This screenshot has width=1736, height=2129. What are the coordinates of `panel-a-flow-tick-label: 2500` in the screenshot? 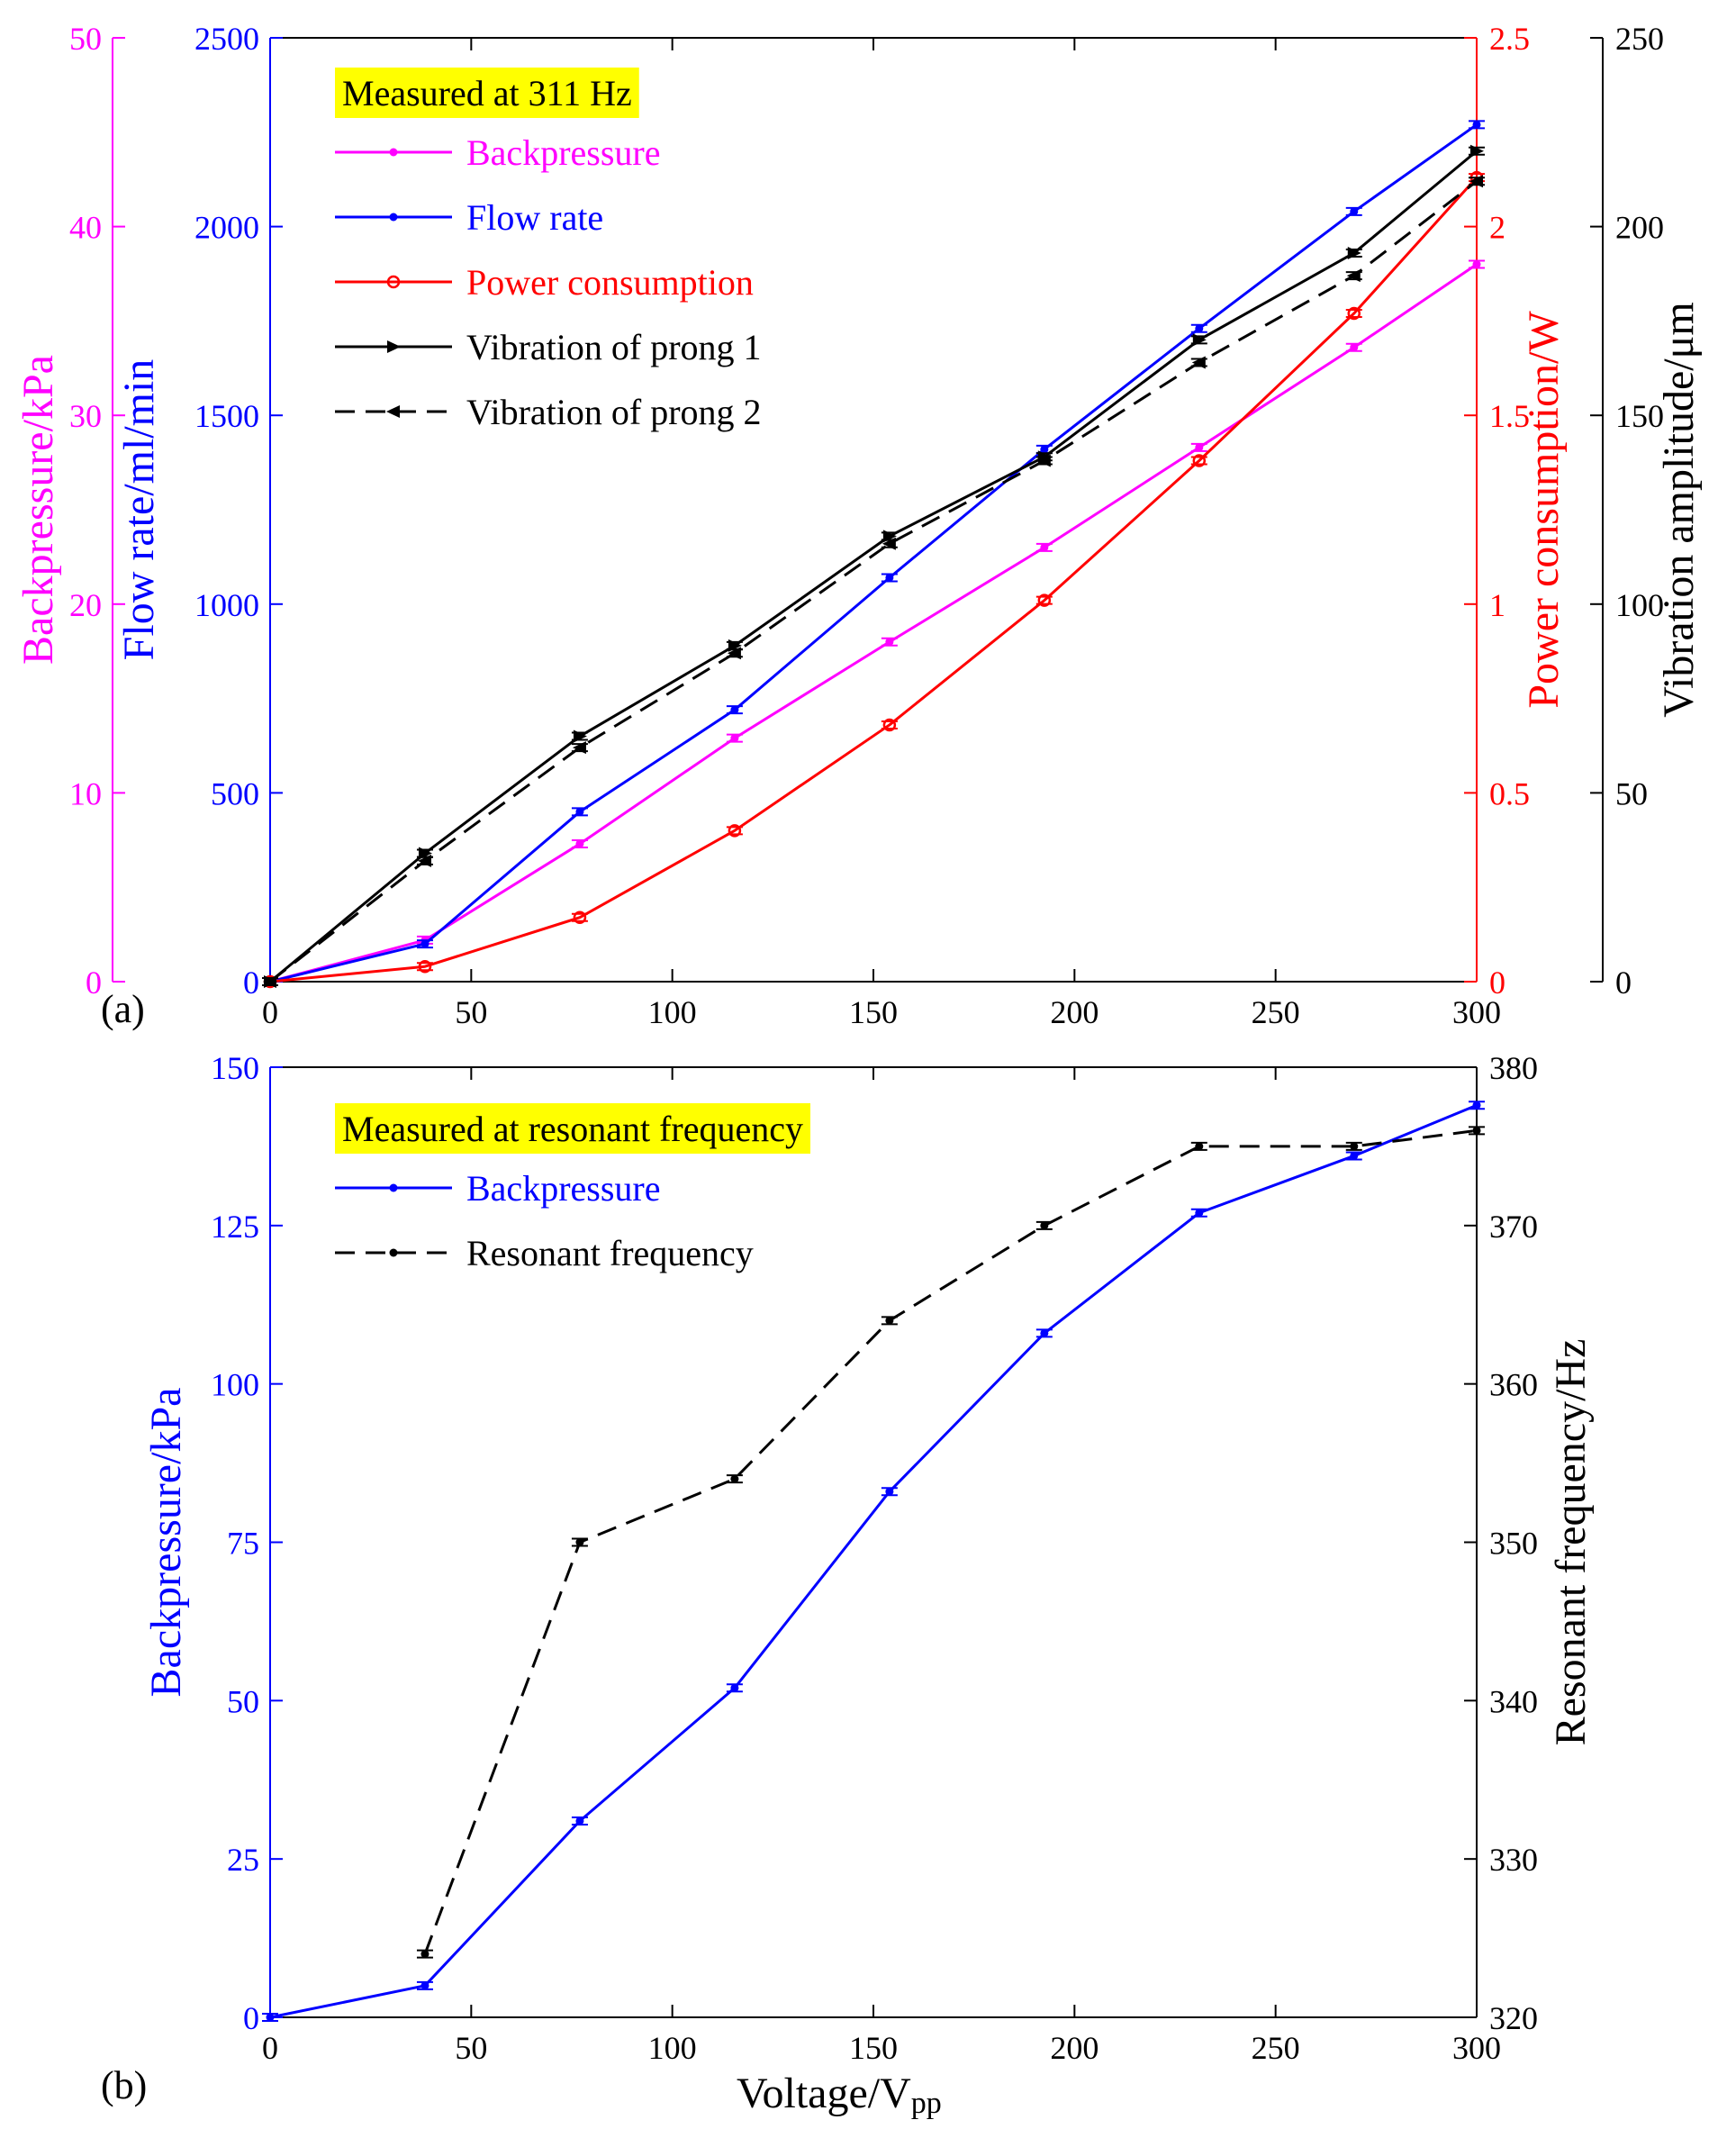 It's located at (226, 39).